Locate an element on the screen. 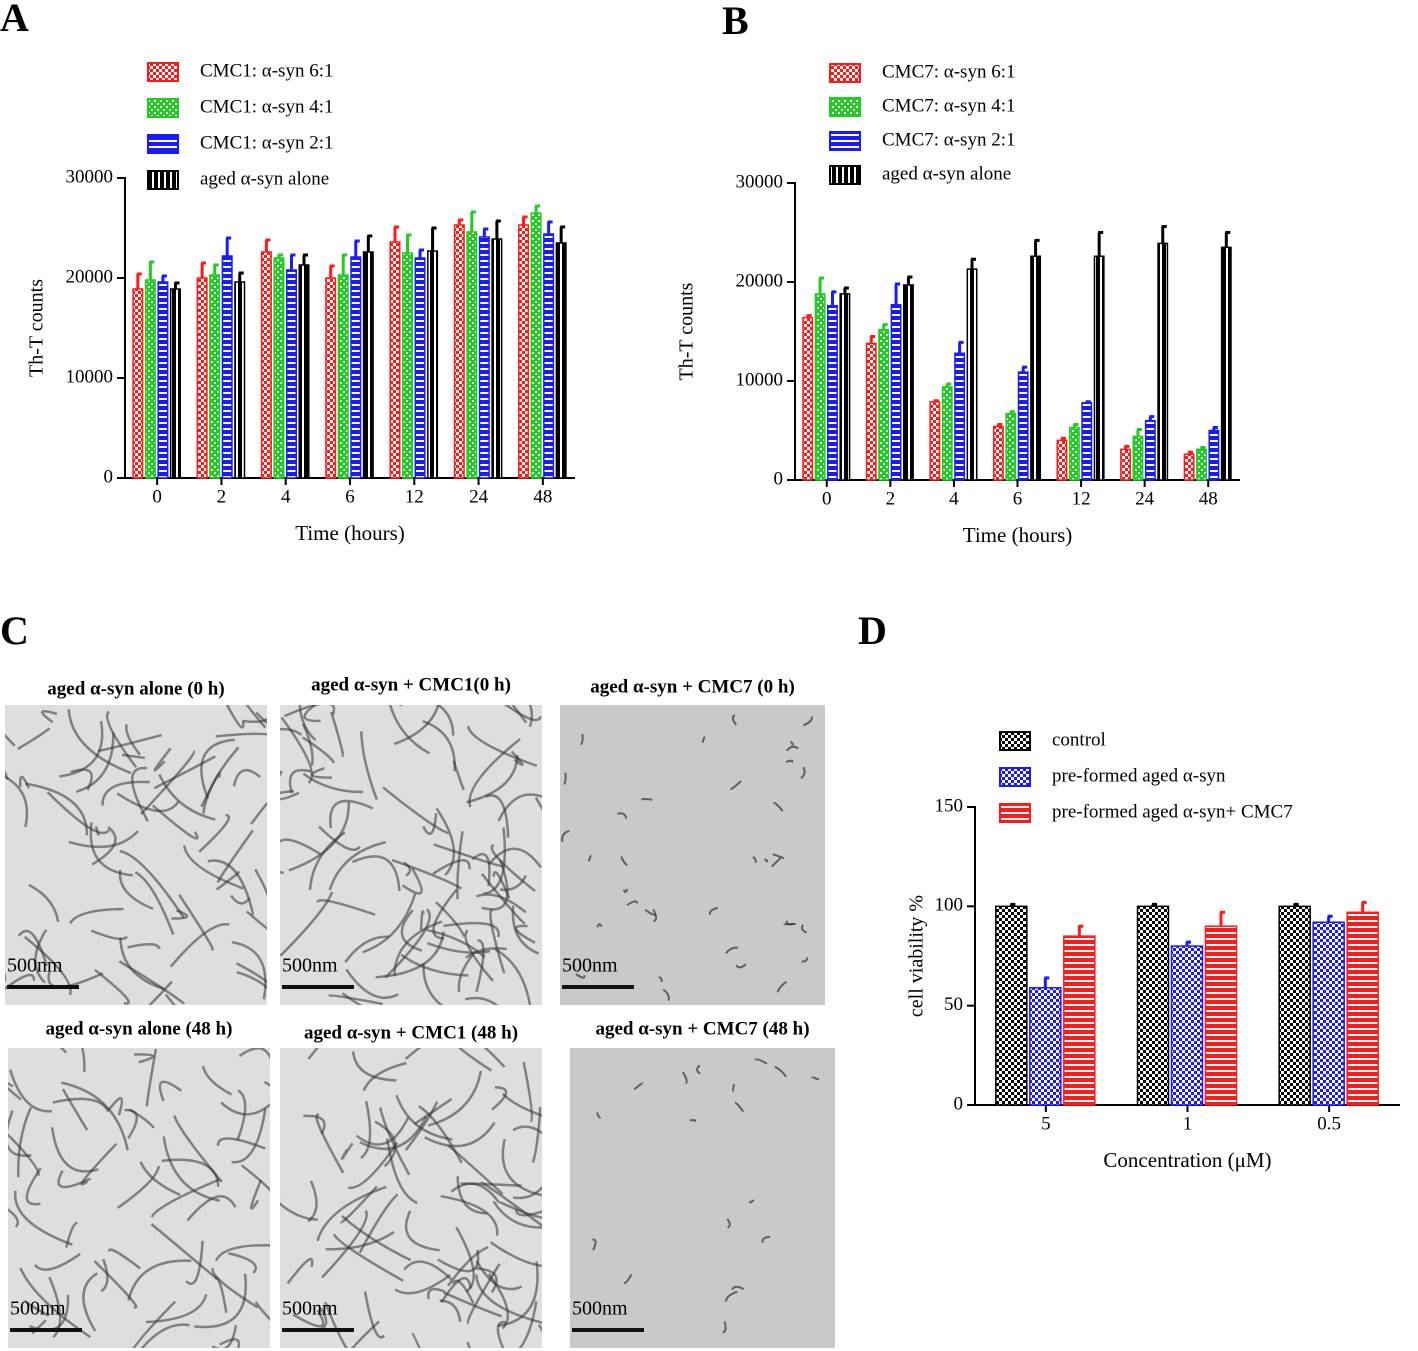 This screenshot has width=1418, height=1351. y-tick-label: 100 is located at coordinates (949, 905).